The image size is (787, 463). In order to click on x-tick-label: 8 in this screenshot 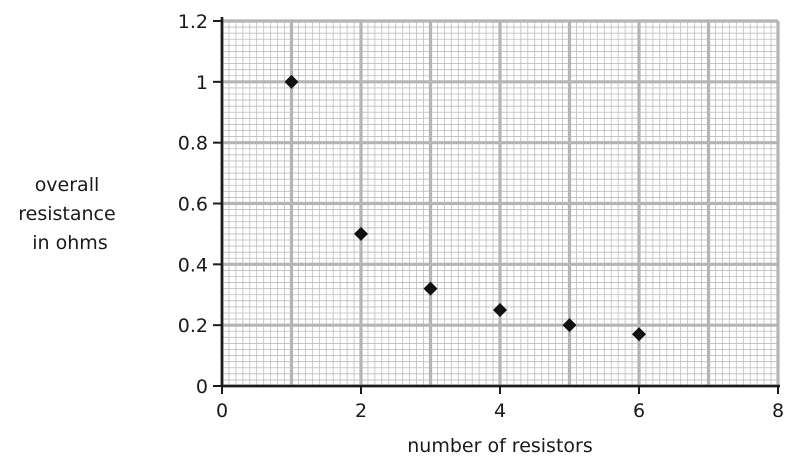, I will do `click(778, 411)`.